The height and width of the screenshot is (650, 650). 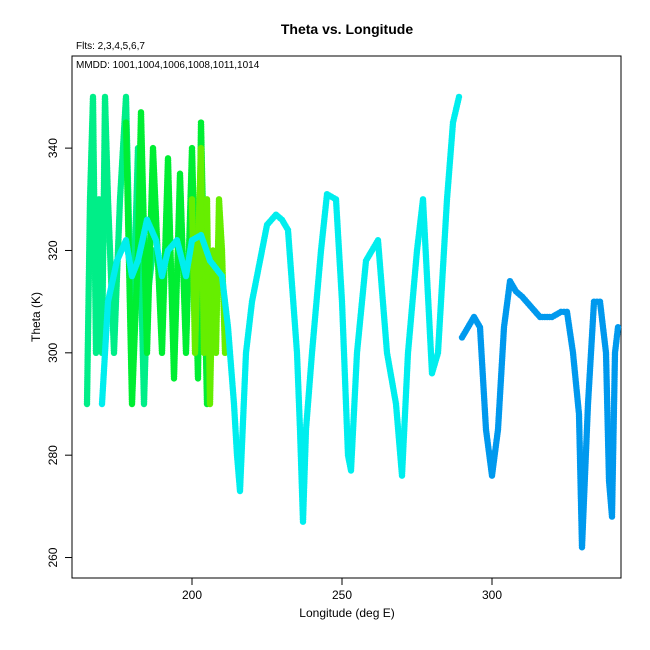 What do you see at coordinates (53, 352) in the screenshot?
I see `y-tick-label: 300` at bounding box center [53, 352].